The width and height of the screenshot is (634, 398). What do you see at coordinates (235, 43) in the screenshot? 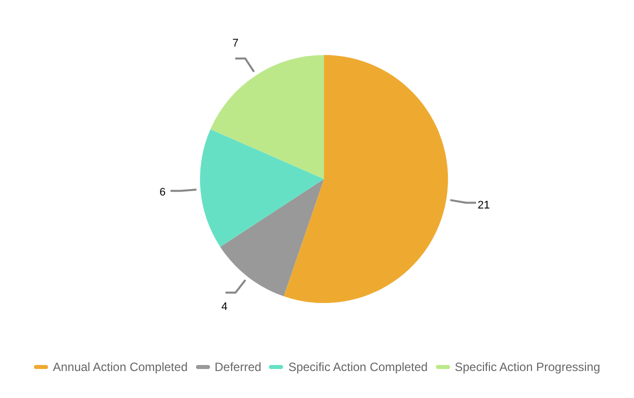
I see `data-label: 7` at bounding box center [235, 43].